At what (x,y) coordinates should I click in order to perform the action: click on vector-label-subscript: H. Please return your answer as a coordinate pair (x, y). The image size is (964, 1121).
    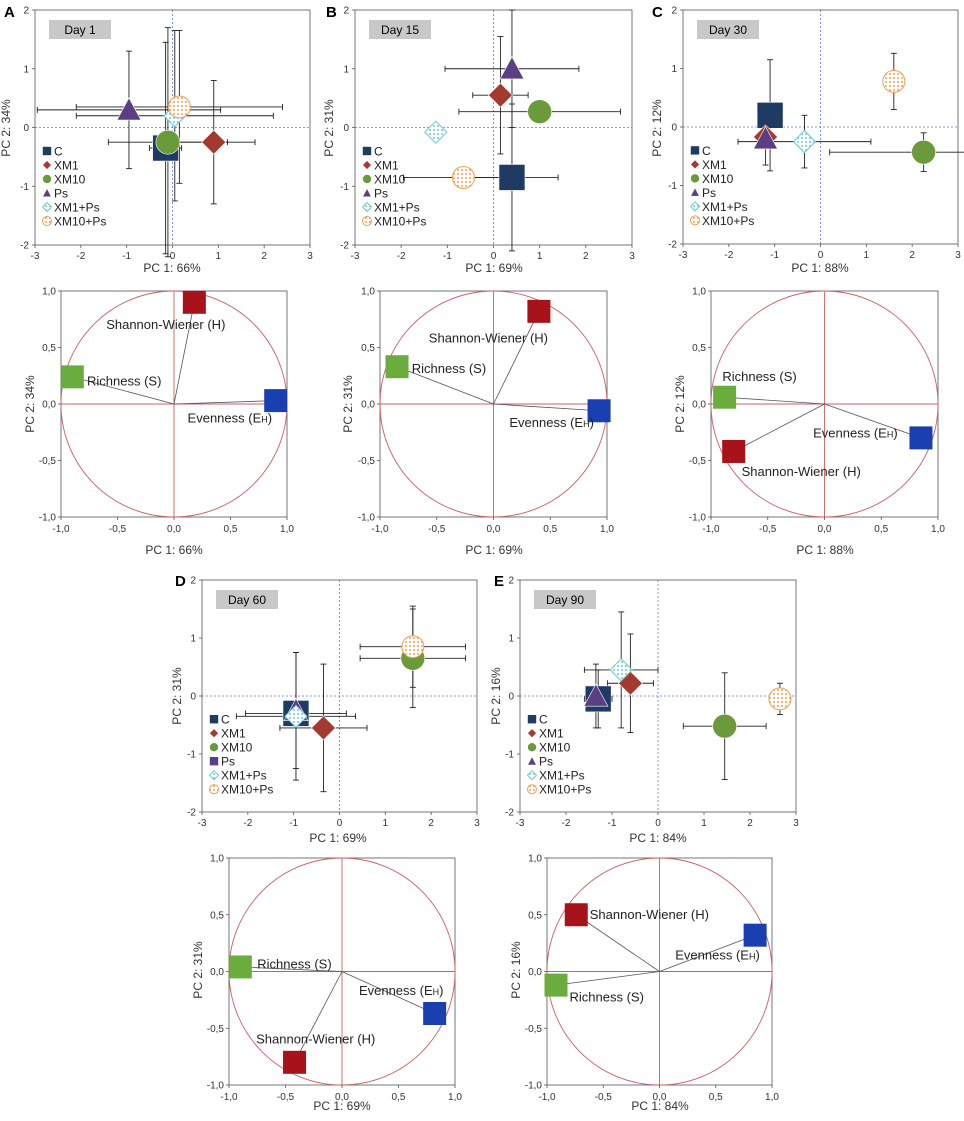
    Looking at the image, I should click on (890, 434).